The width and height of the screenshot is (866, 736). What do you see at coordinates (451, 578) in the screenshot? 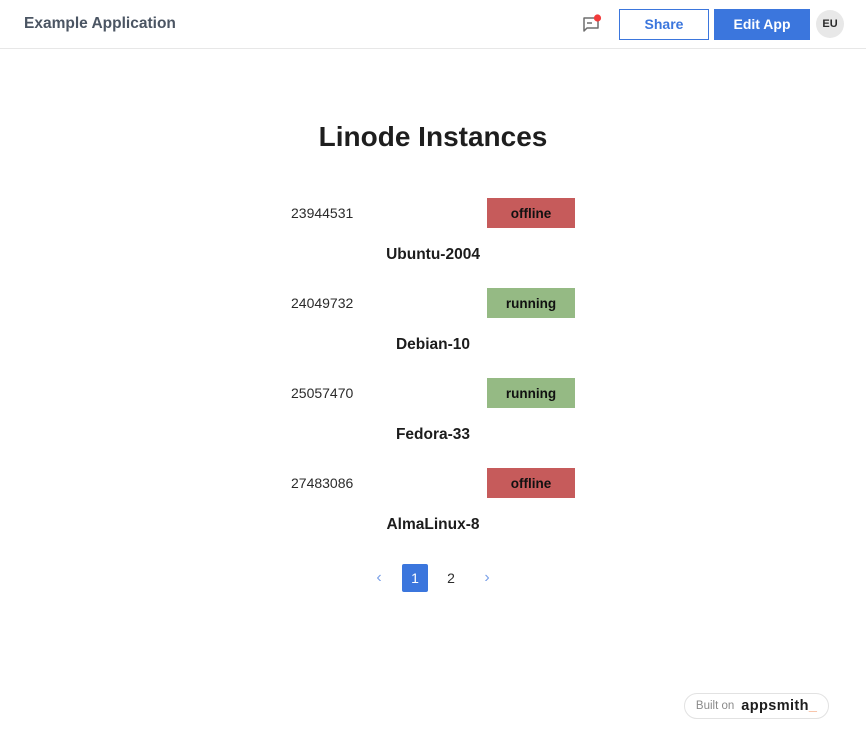
I see `pagination-page-2: 2` at bounding box center [451, 578].